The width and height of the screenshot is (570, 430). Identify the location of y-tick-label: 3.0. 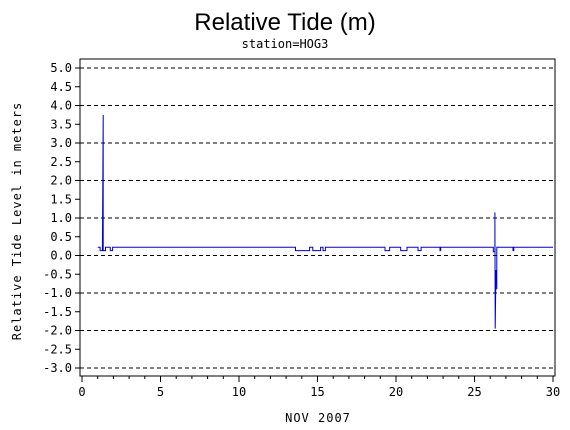
(61, 143).